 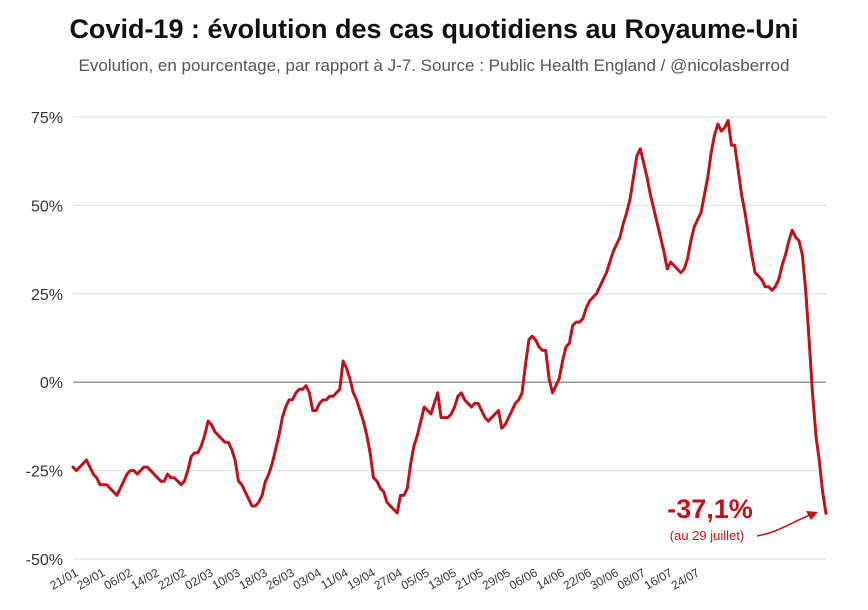 I want to click on y-axis-tick-labels: -50% -25% 0% 25% 50% 75%, so click(x=44, y=339).